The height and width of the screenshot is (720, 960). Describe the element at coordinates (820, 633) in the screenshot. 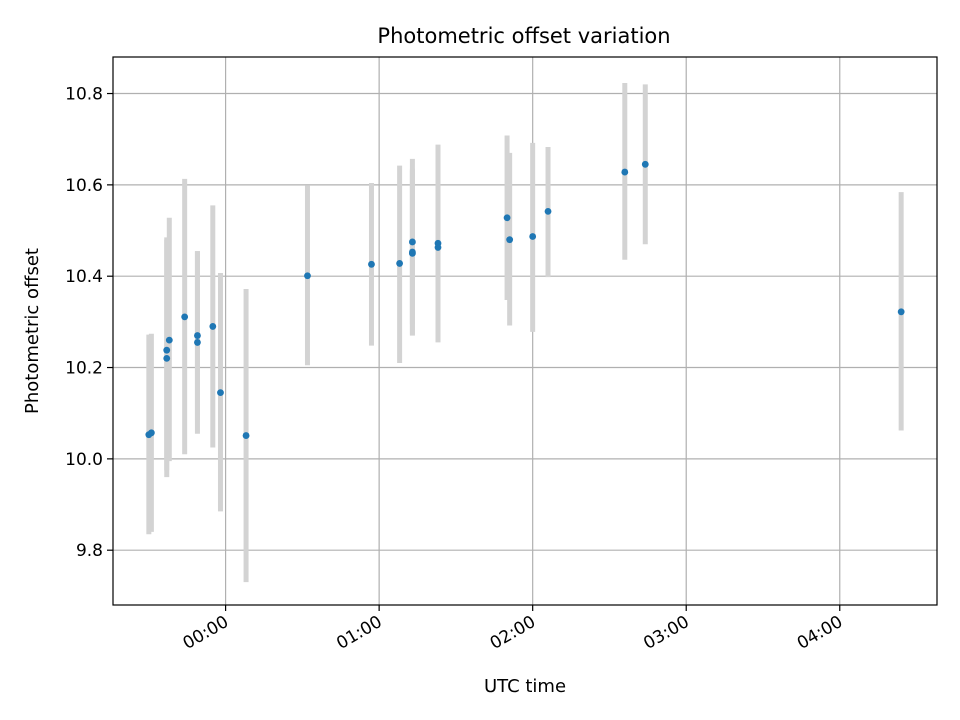

I see `x-tick-label: 04:00` at that location.